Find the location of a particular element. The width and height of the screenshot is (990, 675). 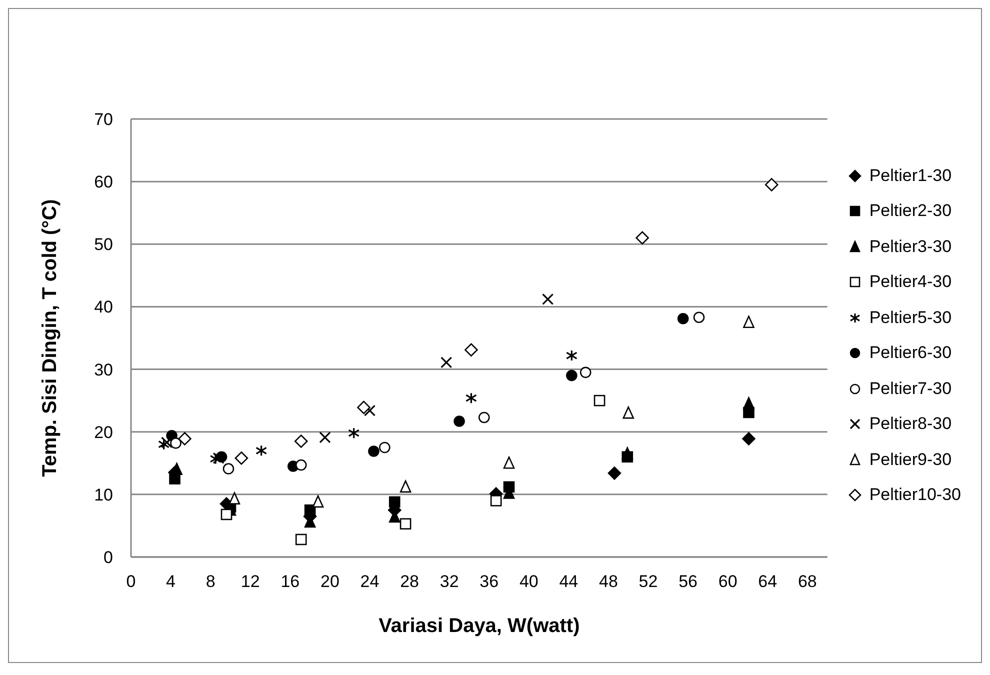

y-tick-label: 10 is located at coordinates (103, 494).